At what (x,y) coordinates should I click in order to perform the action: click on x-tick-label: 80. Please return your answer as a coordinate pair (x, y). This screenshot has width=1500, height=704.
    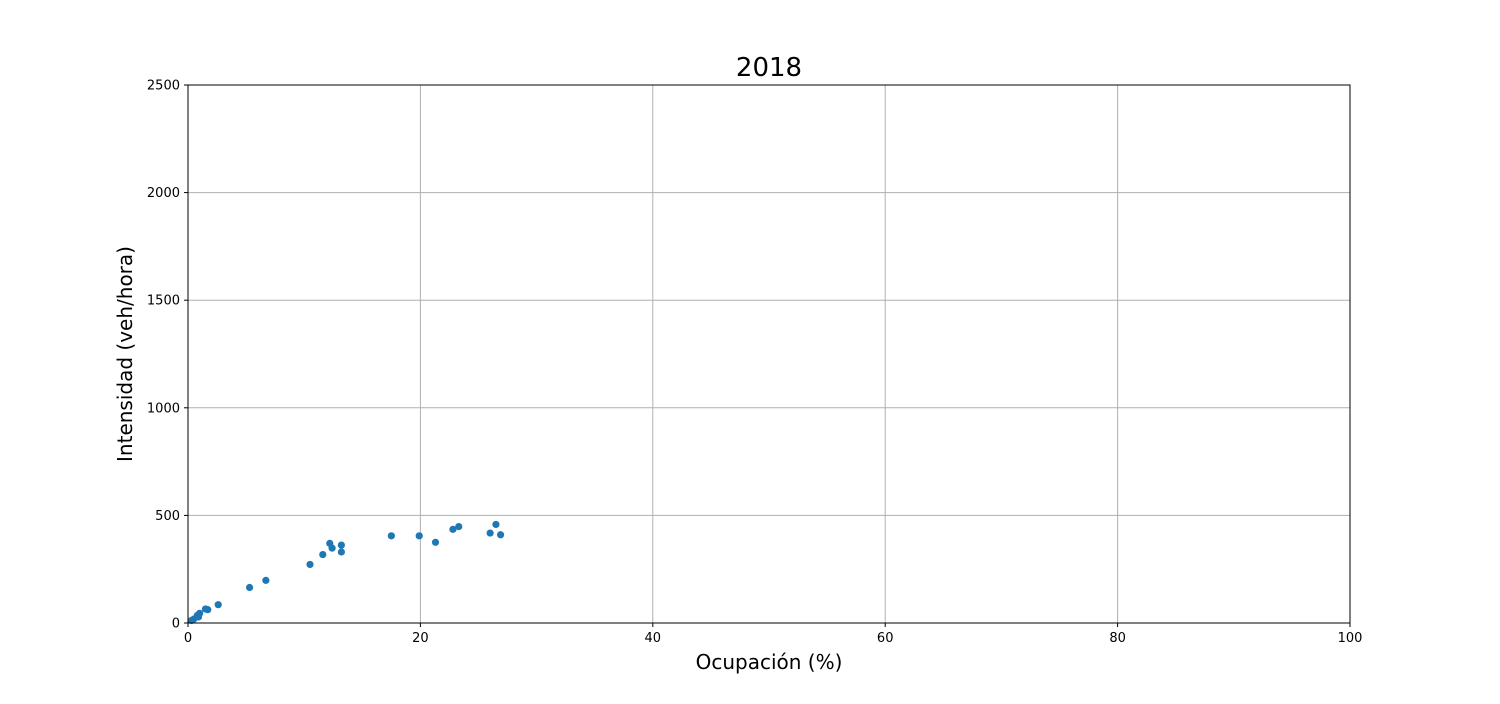
    Looking at the image, I should click on (1117, 638).